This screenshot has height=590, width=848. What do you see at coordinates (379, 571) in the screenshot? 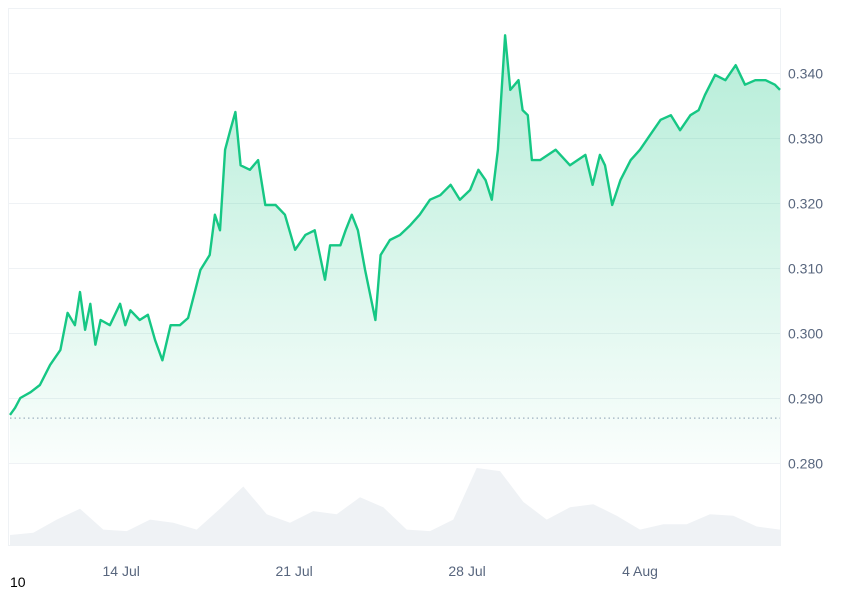
I see `x-axis: 14 Jul 21 Jul 28 Jul 4 Aug` at bounding box center [379, 571].